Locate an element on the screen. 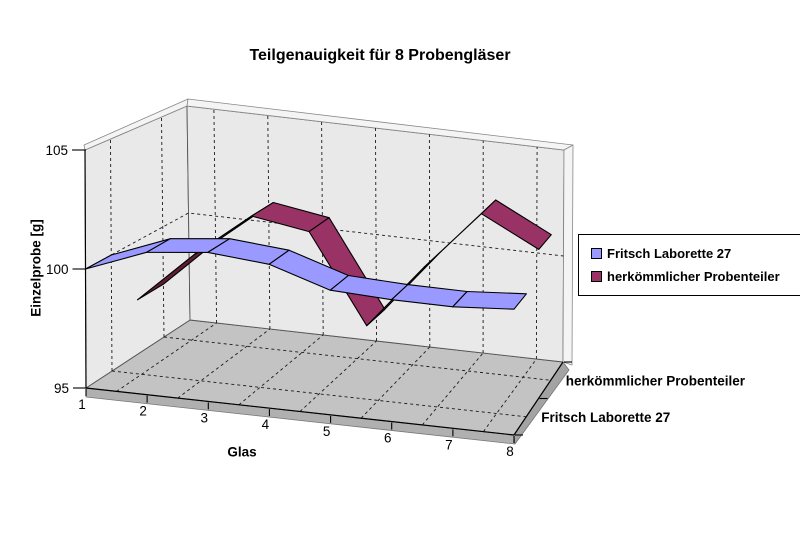 Image resolution: width=800 pixels, height=549 pixels. category-axis is located at coordinates (300, 411).